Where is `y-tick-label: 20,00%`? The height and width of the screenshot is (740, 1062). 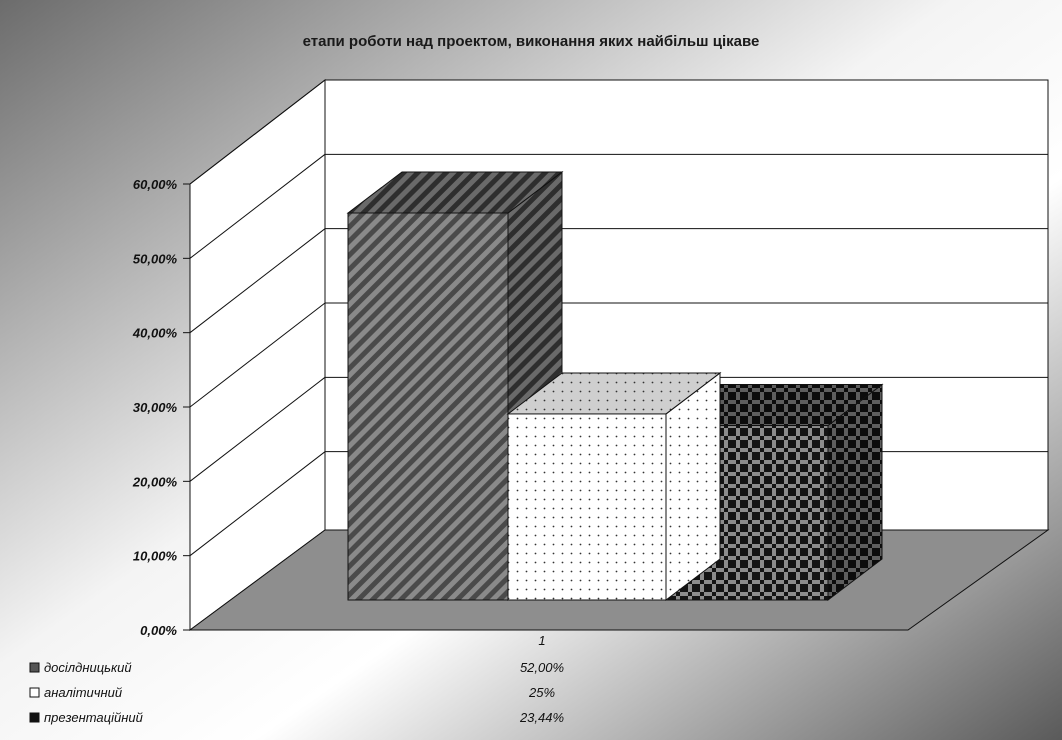 y-tick-label: 20,00% is located at coordinates (155, 481).